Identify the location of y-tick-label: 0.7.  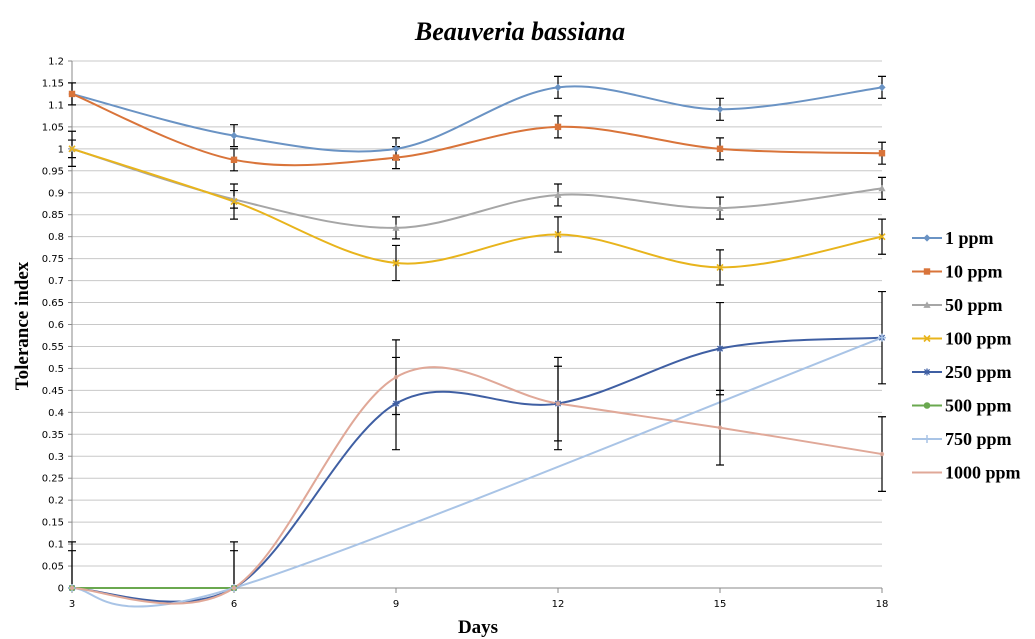
(56, 281).